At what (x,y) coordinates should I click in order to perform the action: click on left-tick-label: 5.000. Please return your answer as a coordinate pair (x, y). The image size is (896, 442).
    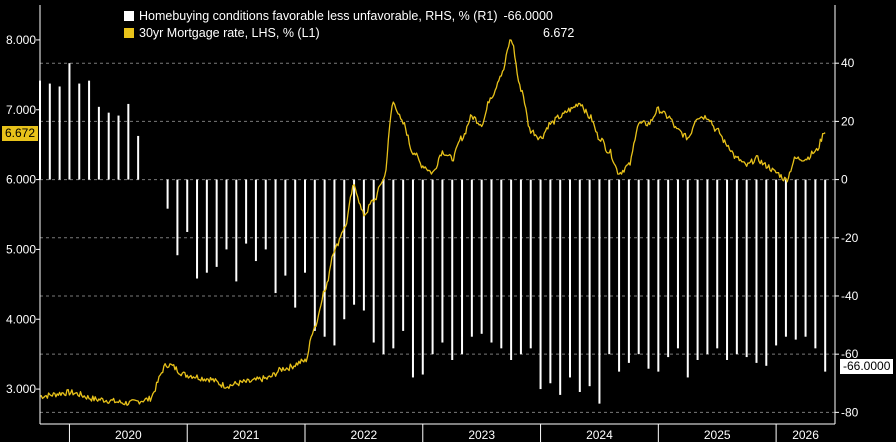
    Looking at the image, I should click on (21, 249).